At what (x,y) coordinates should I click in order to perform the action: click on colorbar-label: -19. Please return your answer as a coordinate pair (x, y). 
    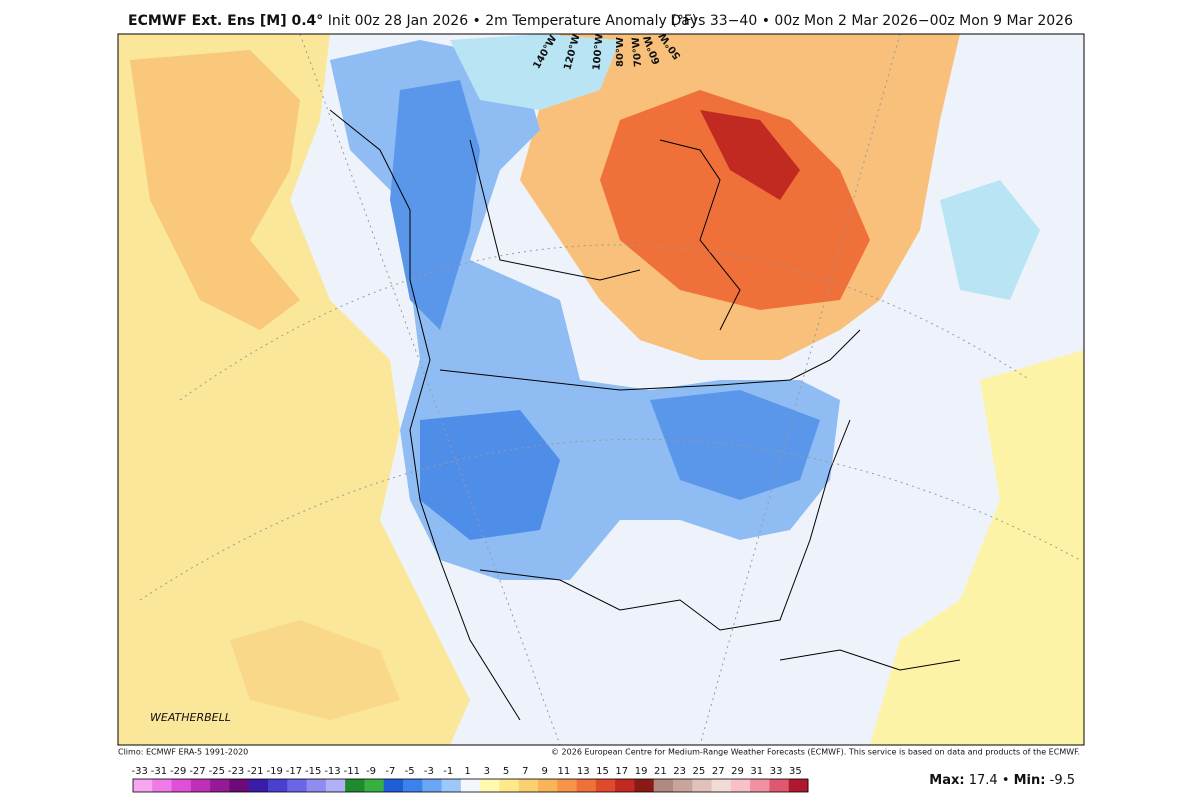
    Looking at the image, I should click on (274, 771).